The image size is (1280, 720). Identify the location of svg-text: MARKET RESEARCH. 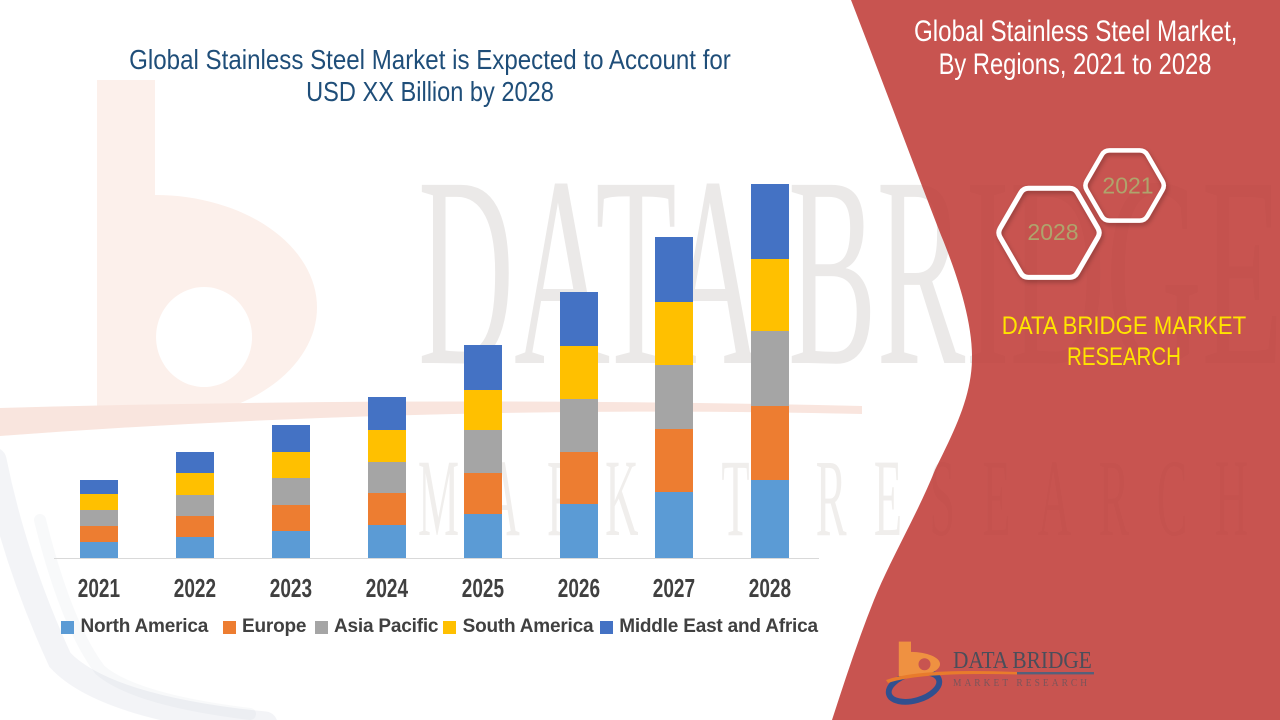
(1021, 684).